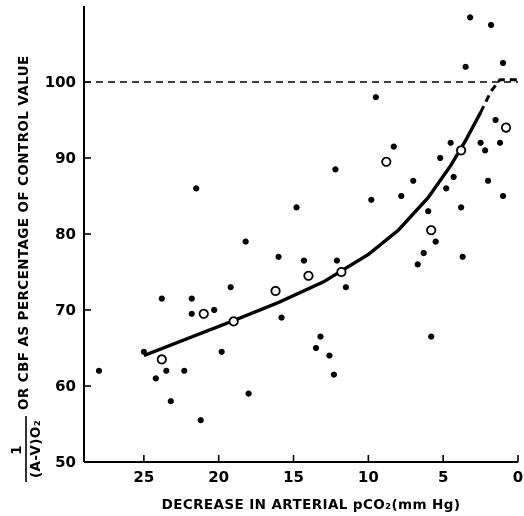  What do you see at coordinates (293, 477) in the screenshot?
I see `x-tick-label: 15` at bounding box center [293, 477].